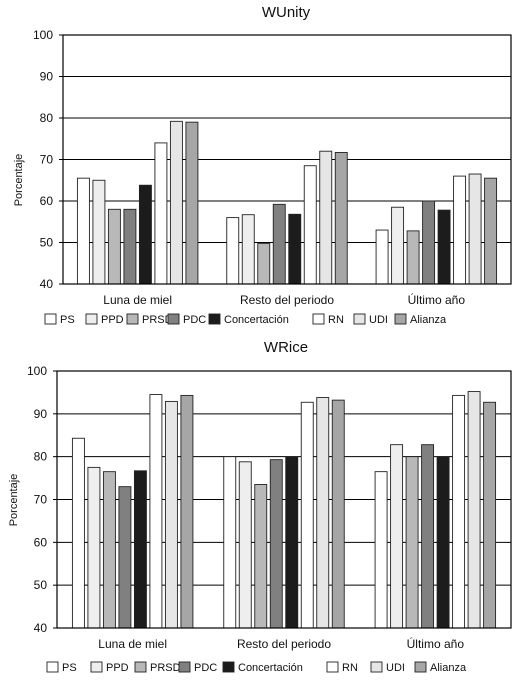  I want to click on legend-label: PDC, so click(205, 668).